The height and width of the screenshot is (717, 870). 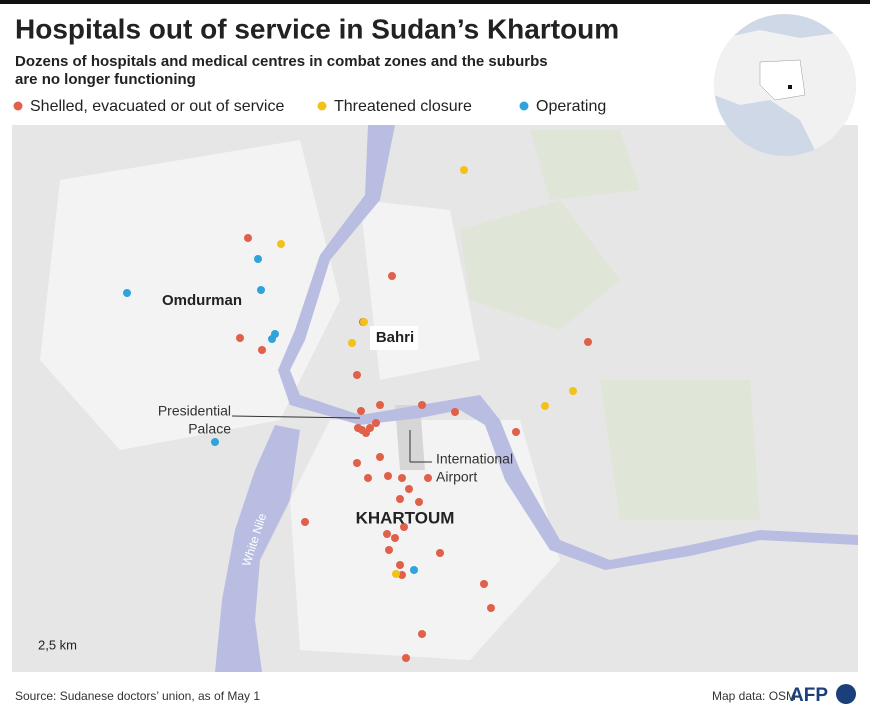 I want to click on map-credit: Map data: OSM, so click(x=754, y=696).